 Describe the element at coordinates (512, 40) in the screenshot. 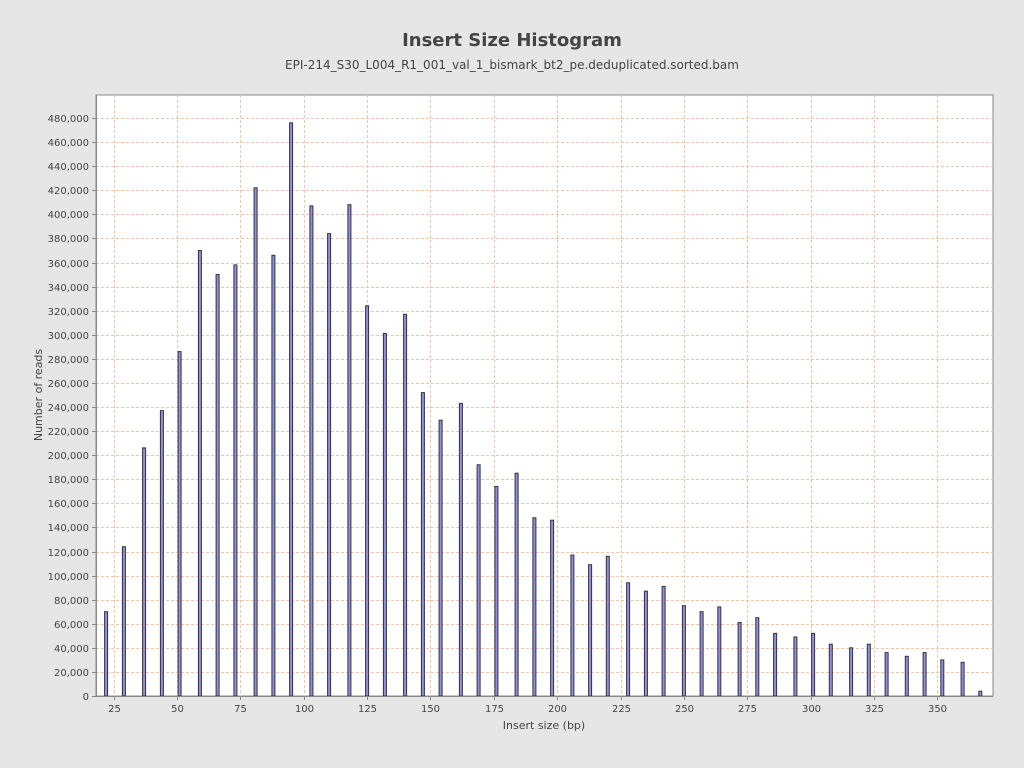

I see `chart-title: Insert Size Histogram` at that location.